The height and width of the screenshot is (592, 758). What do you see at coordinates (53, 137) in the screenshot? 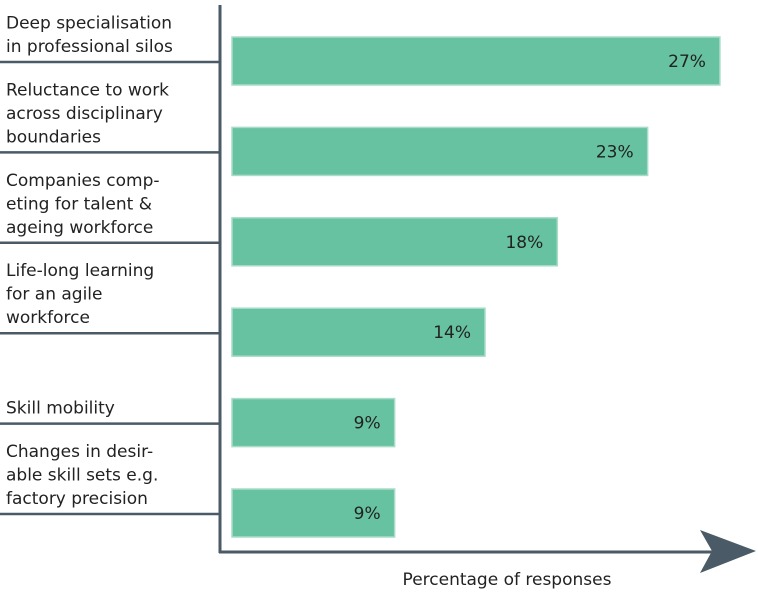
I see `category-label: boundaries` at bounding box center [53, 137].